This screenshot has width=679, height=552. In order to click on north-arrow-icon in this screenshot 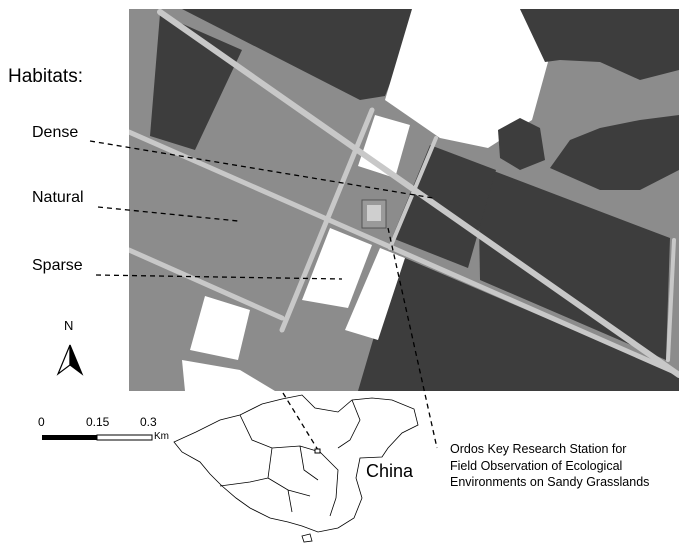, I will do `click(70, 360)`.